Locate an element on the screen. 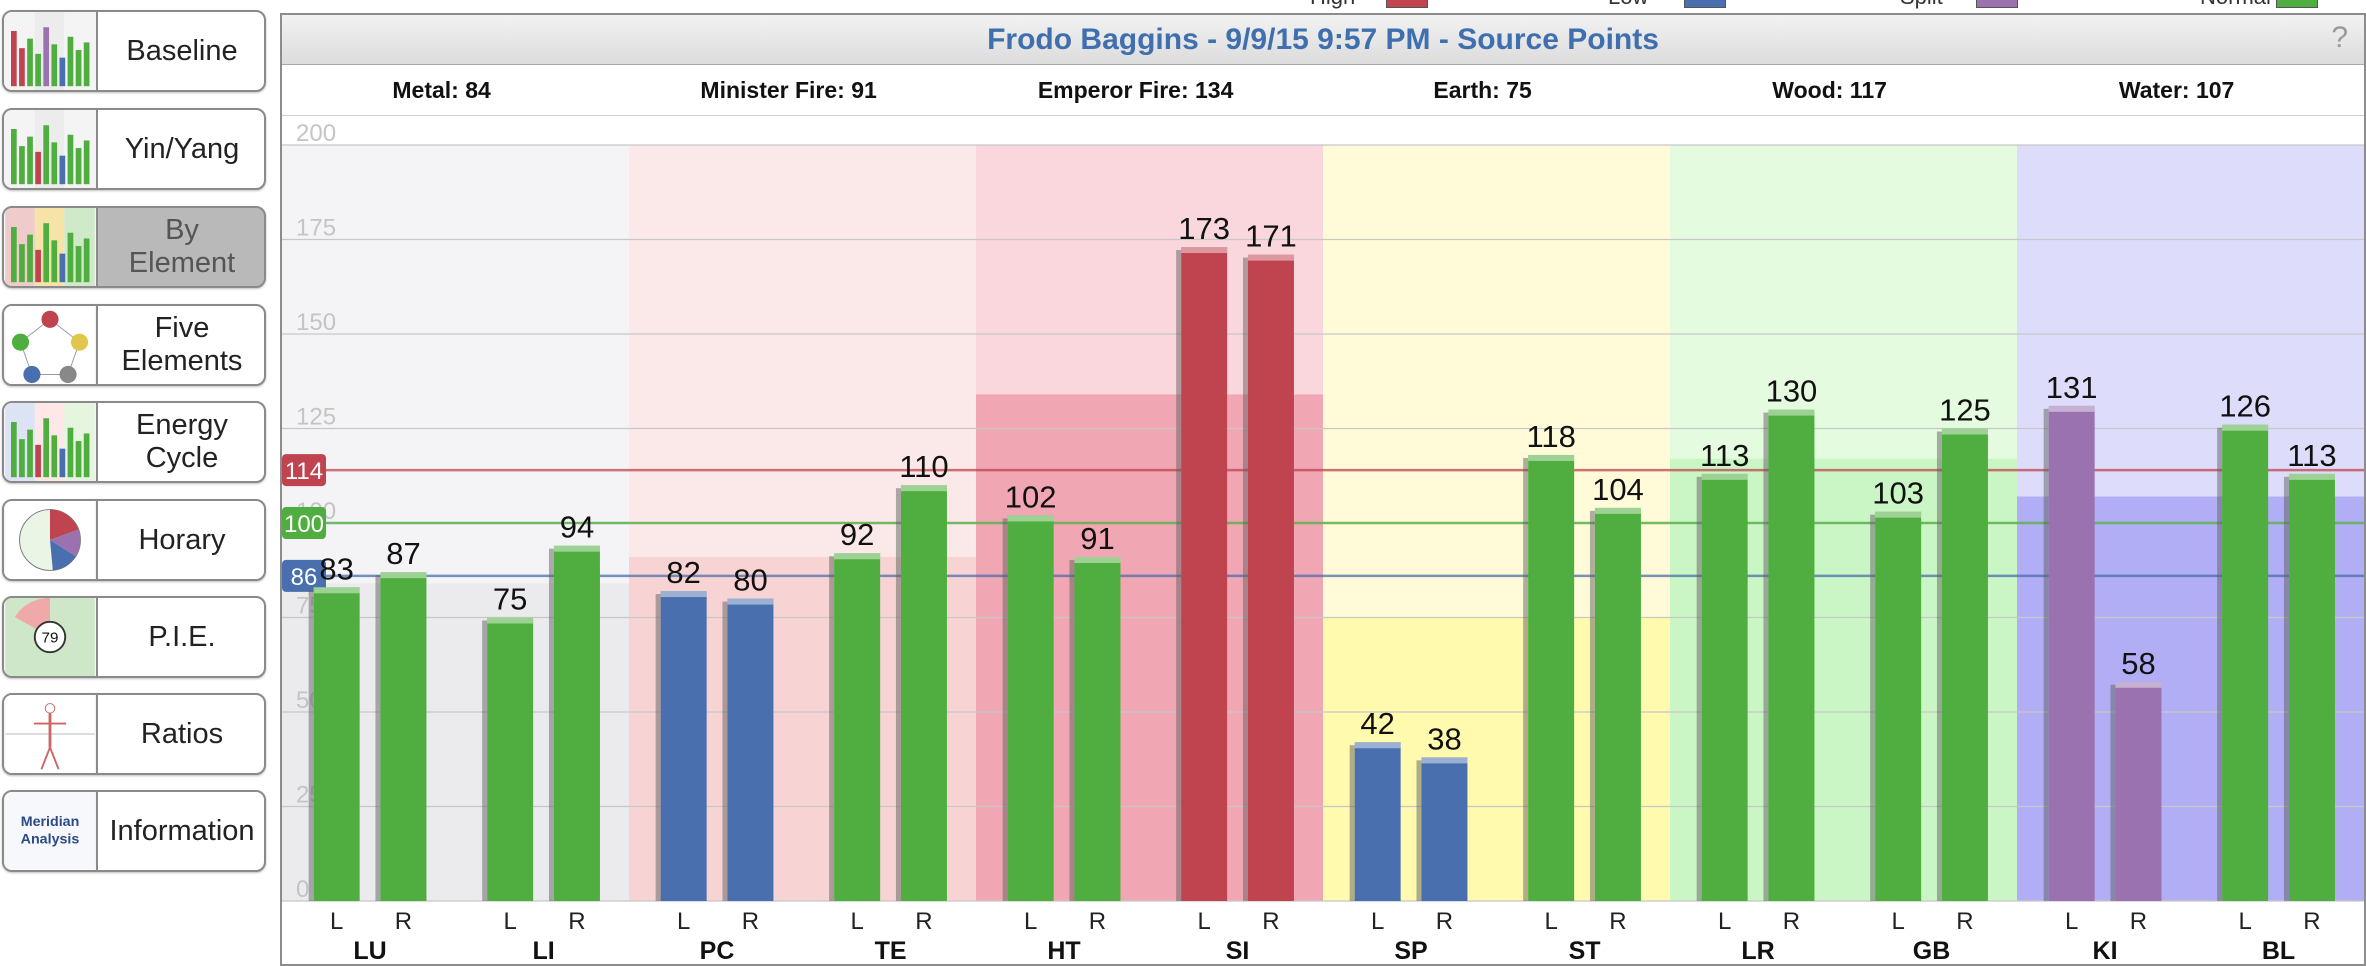 Image resolution: width=2366 pixels, height=966 pixels. horary-pie-icon is located at coordinates (51, 540).